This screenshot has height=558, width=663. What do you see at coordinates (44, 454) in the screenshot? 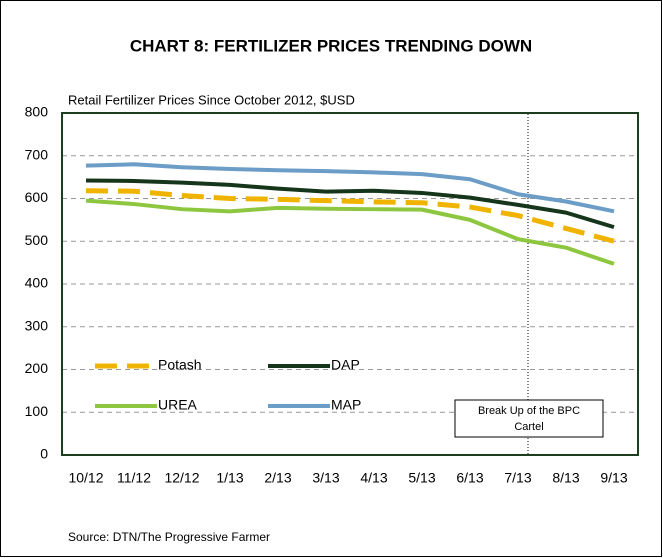
I see `y-tick-label: 0` at bounding box center [44, 454].